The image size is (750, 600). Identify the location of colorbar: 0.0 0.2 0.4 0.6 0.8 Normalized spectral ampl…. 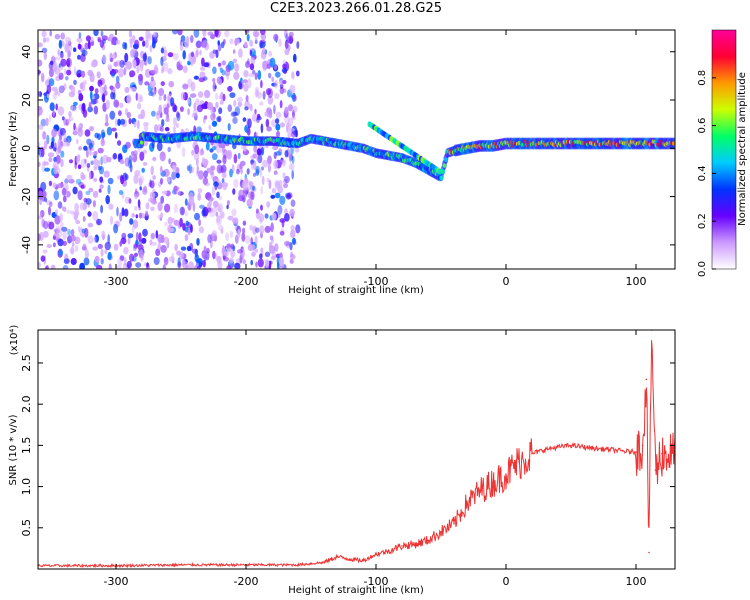
(722, 153).